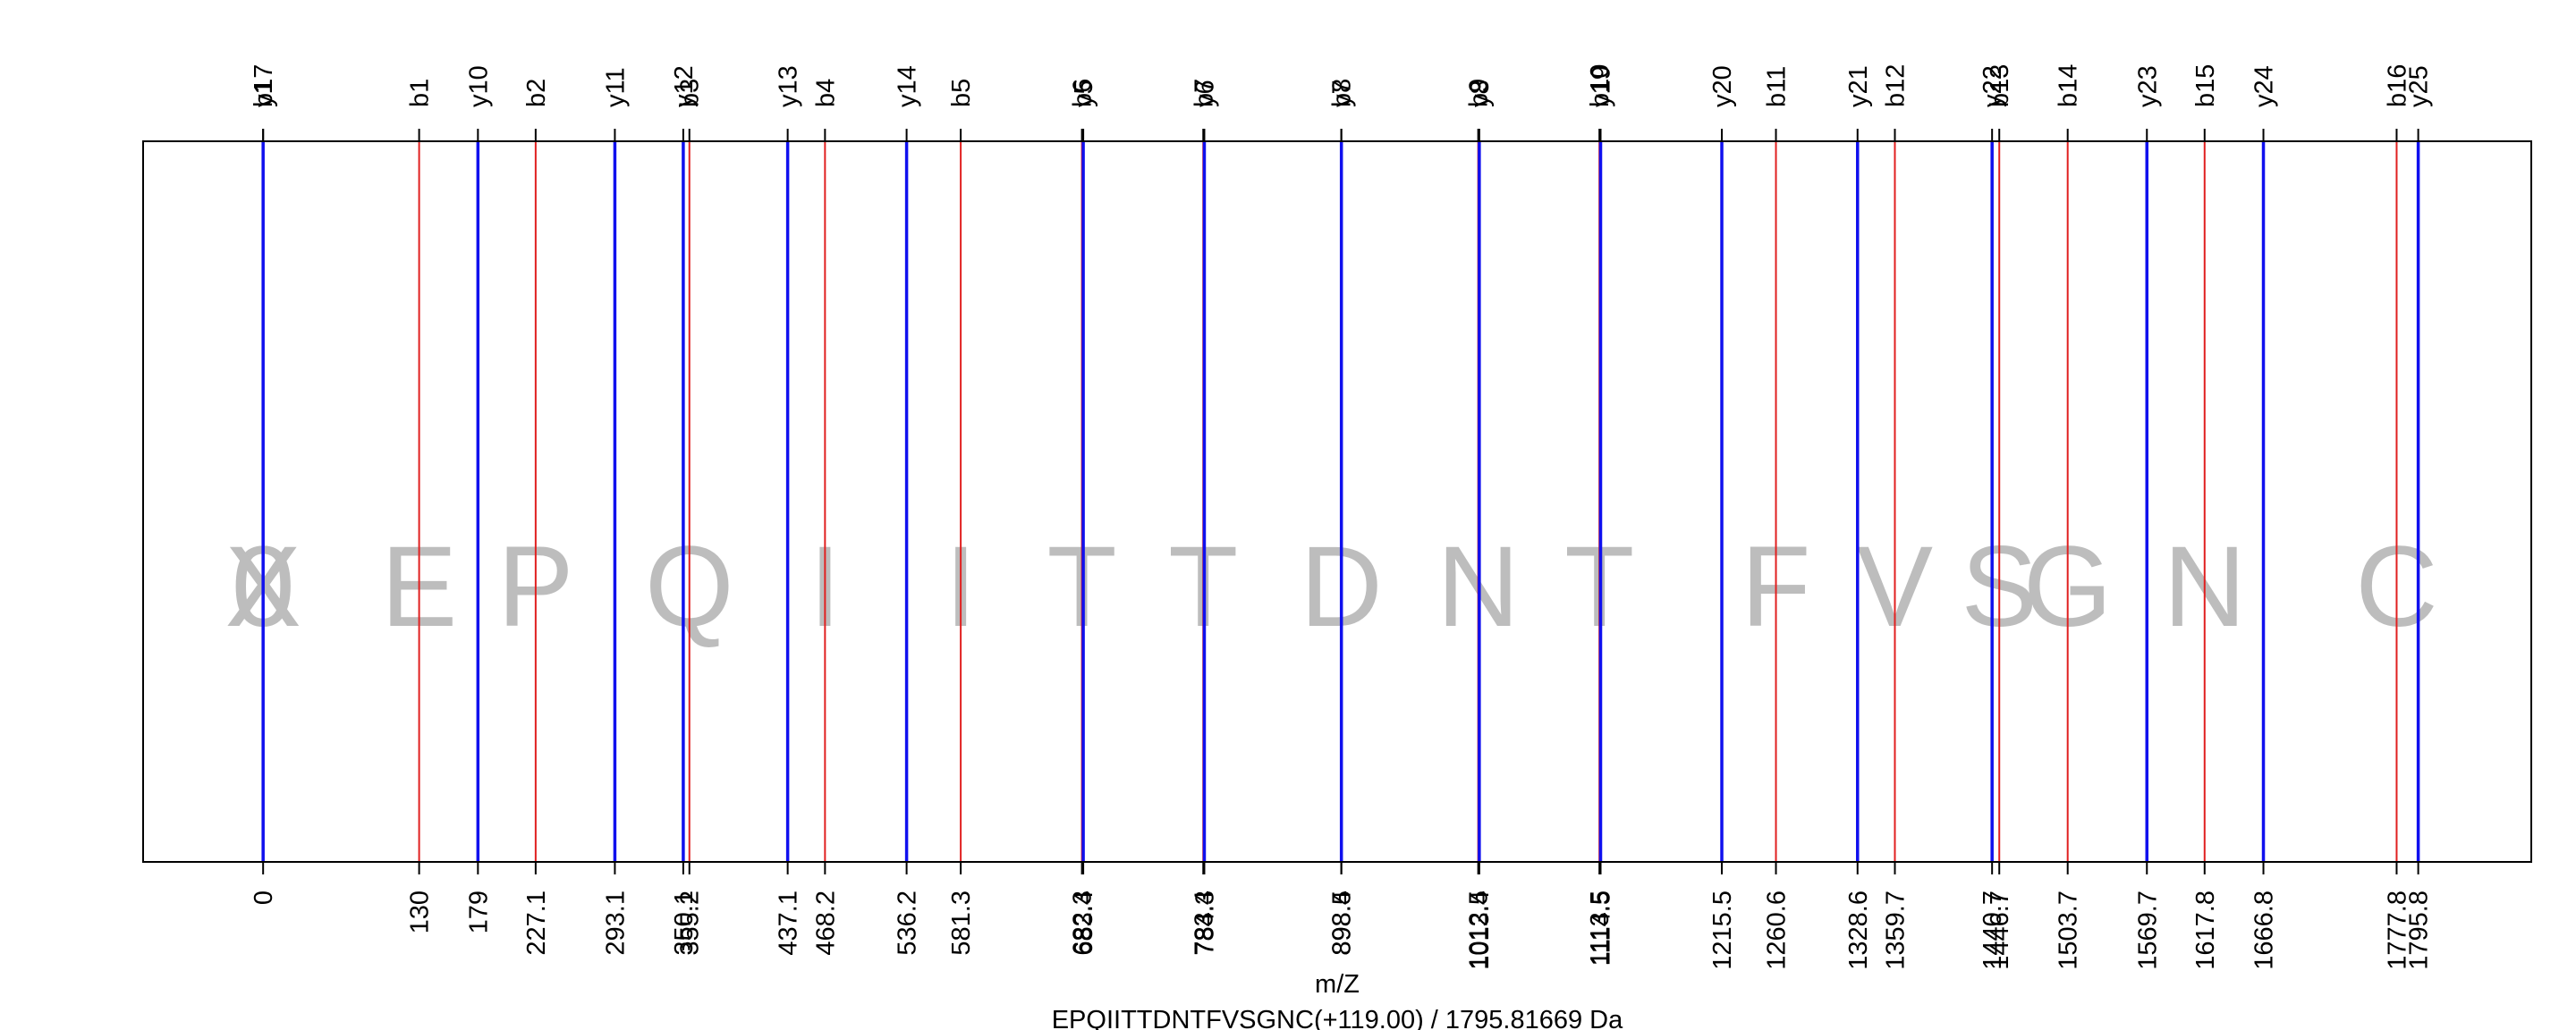 The width and height of the screenshot is (2576, 1030). What do you see at coordinates (2205, 930) in the screenshot?
I see `tick-label: 1617.8` at bounding box center [2205, 930].